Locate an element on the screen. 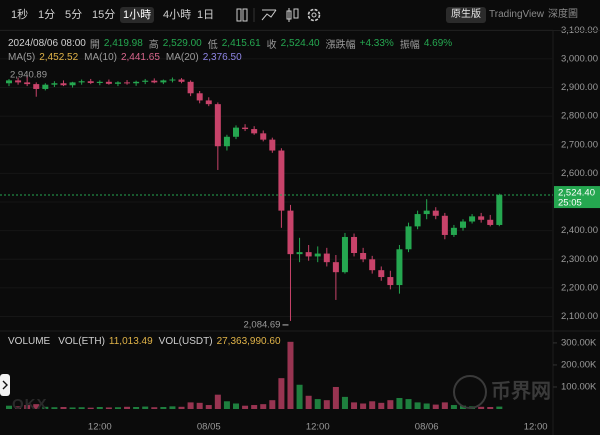 This screenshot has height=435, width=600. info-label: 漲跌幅 is located at coordinates (340, 45).